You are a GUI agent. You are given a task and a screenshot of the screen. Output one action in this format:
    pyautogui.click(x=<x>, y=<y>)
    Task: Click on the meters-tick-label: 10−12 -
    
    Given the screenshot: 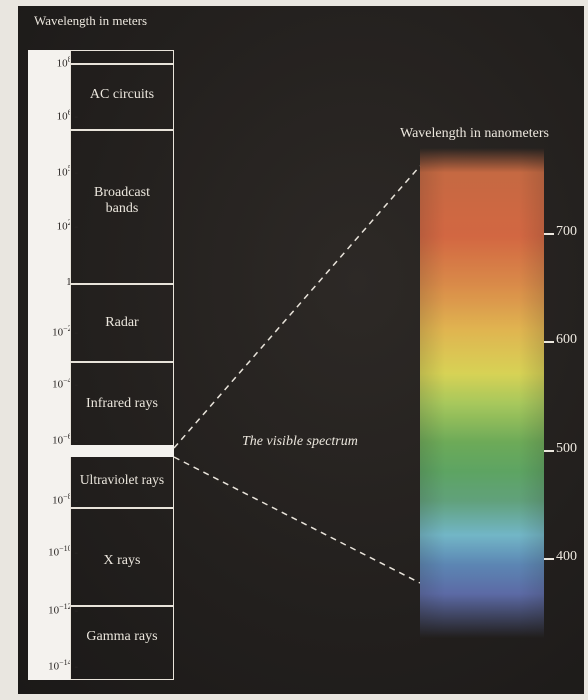 What is the action you would take?
    pyautogui.click(x=63, y=609)
    